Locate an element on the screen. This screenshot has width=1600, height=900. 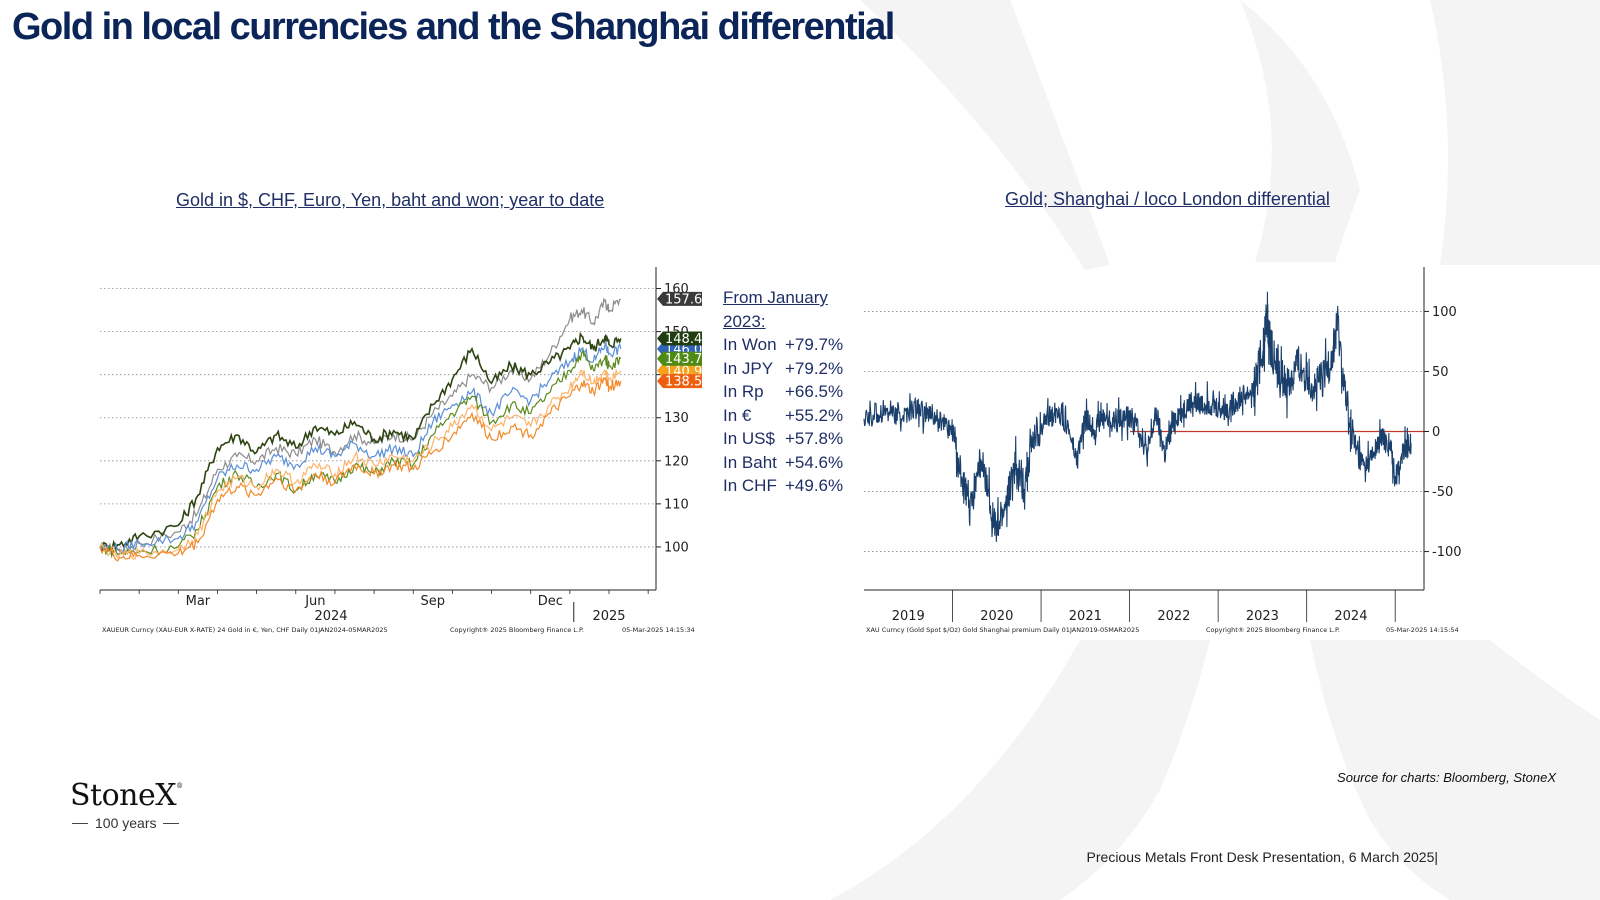
left-last-label: 138.5 is located at coordinates (683, 382).